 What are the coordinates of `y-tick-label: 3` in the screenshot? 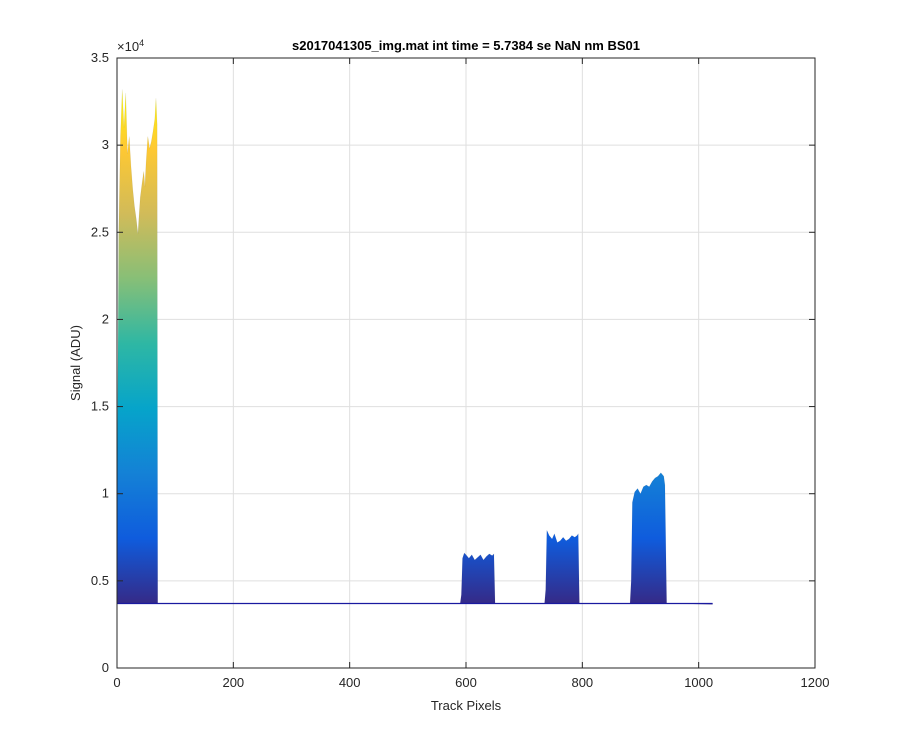 It's located at (105, 144).